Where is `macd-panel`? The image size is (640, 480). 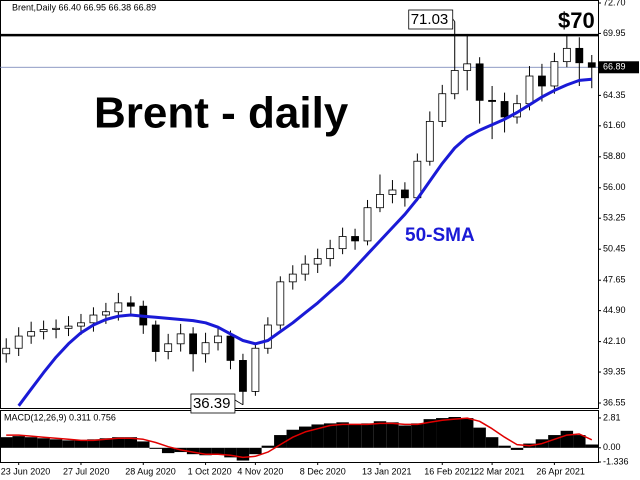 macd-panel is located at coordinates (299, 436).